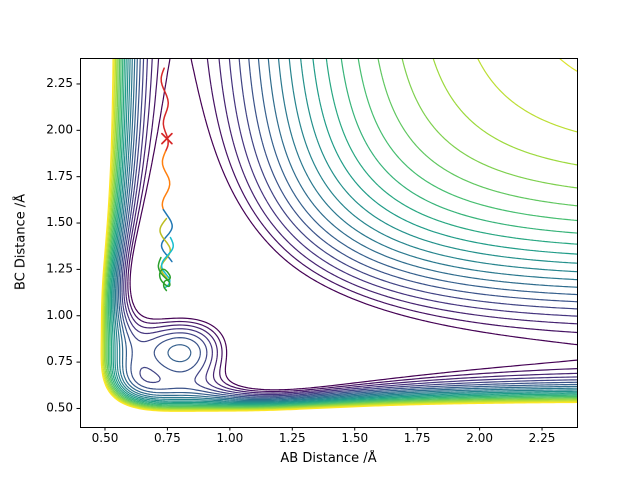 The image size is (640, 480). Describe the element at coordinates (21, 242) in the screenshot. I see `y-axis-label: BC Distance /Å` at that location.